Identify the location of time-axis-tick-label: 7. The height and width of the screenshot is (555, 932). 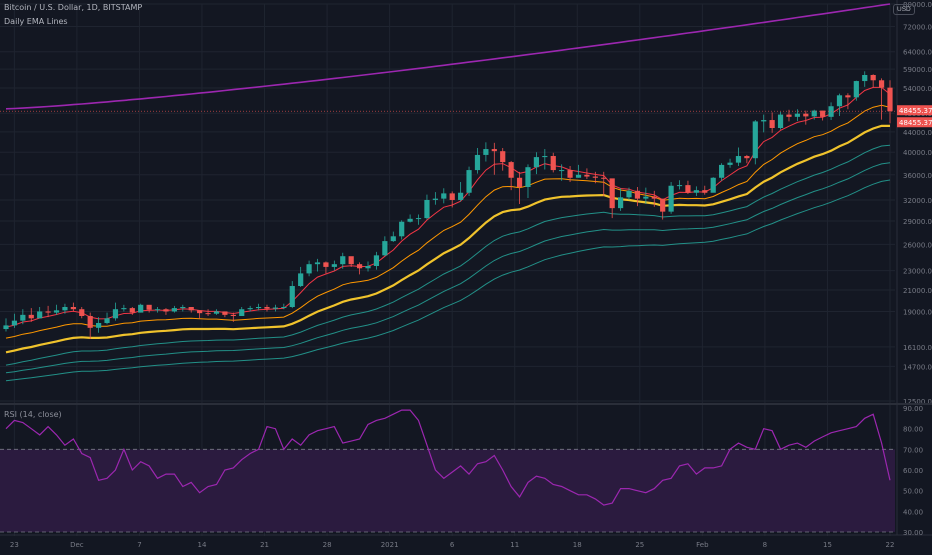
(139, 545).